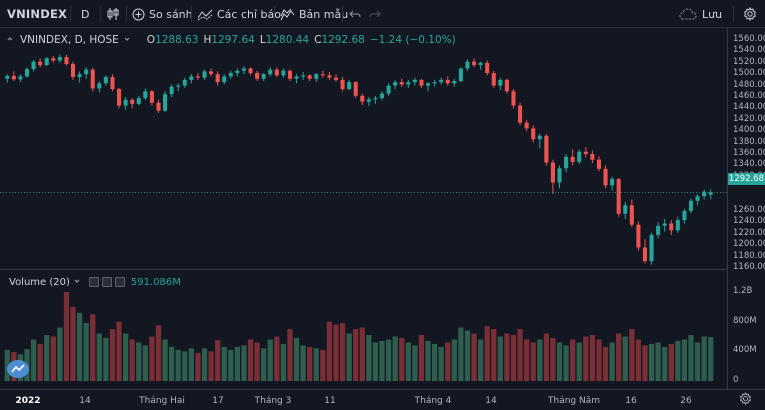  What do you see at coordinates (749, 267) in the screenshot?
I see `price-axis-label: 1160.00` at bounding box center [749, 267].